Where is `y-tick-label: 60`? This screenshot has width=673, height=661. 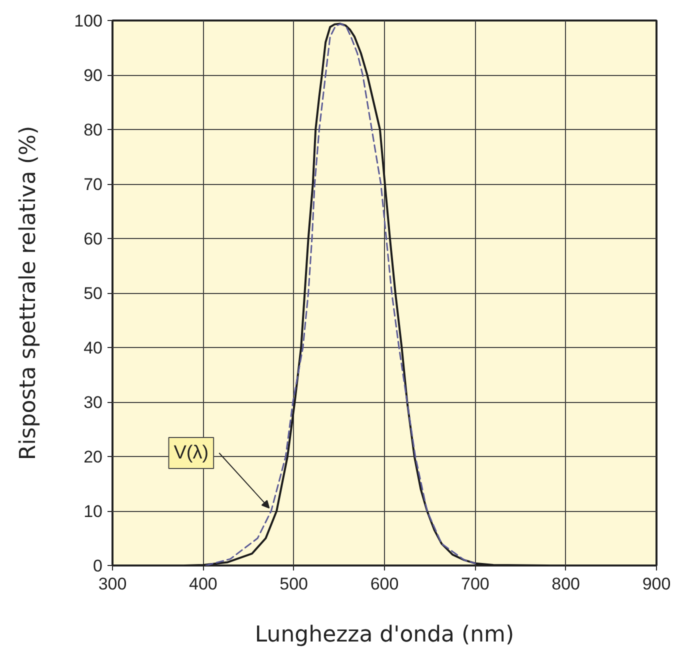
y-tick-label: 60 is located at coordinates (93, 239).